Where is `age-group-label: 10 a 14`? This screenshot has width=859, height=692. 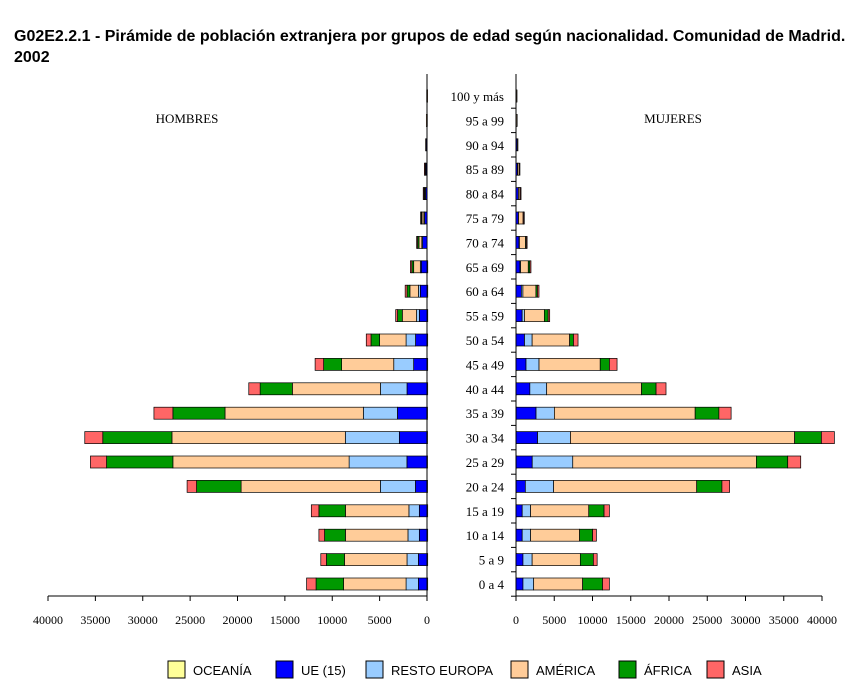
age-group-label: 10 a 14 is located at coordinates (485, 535).